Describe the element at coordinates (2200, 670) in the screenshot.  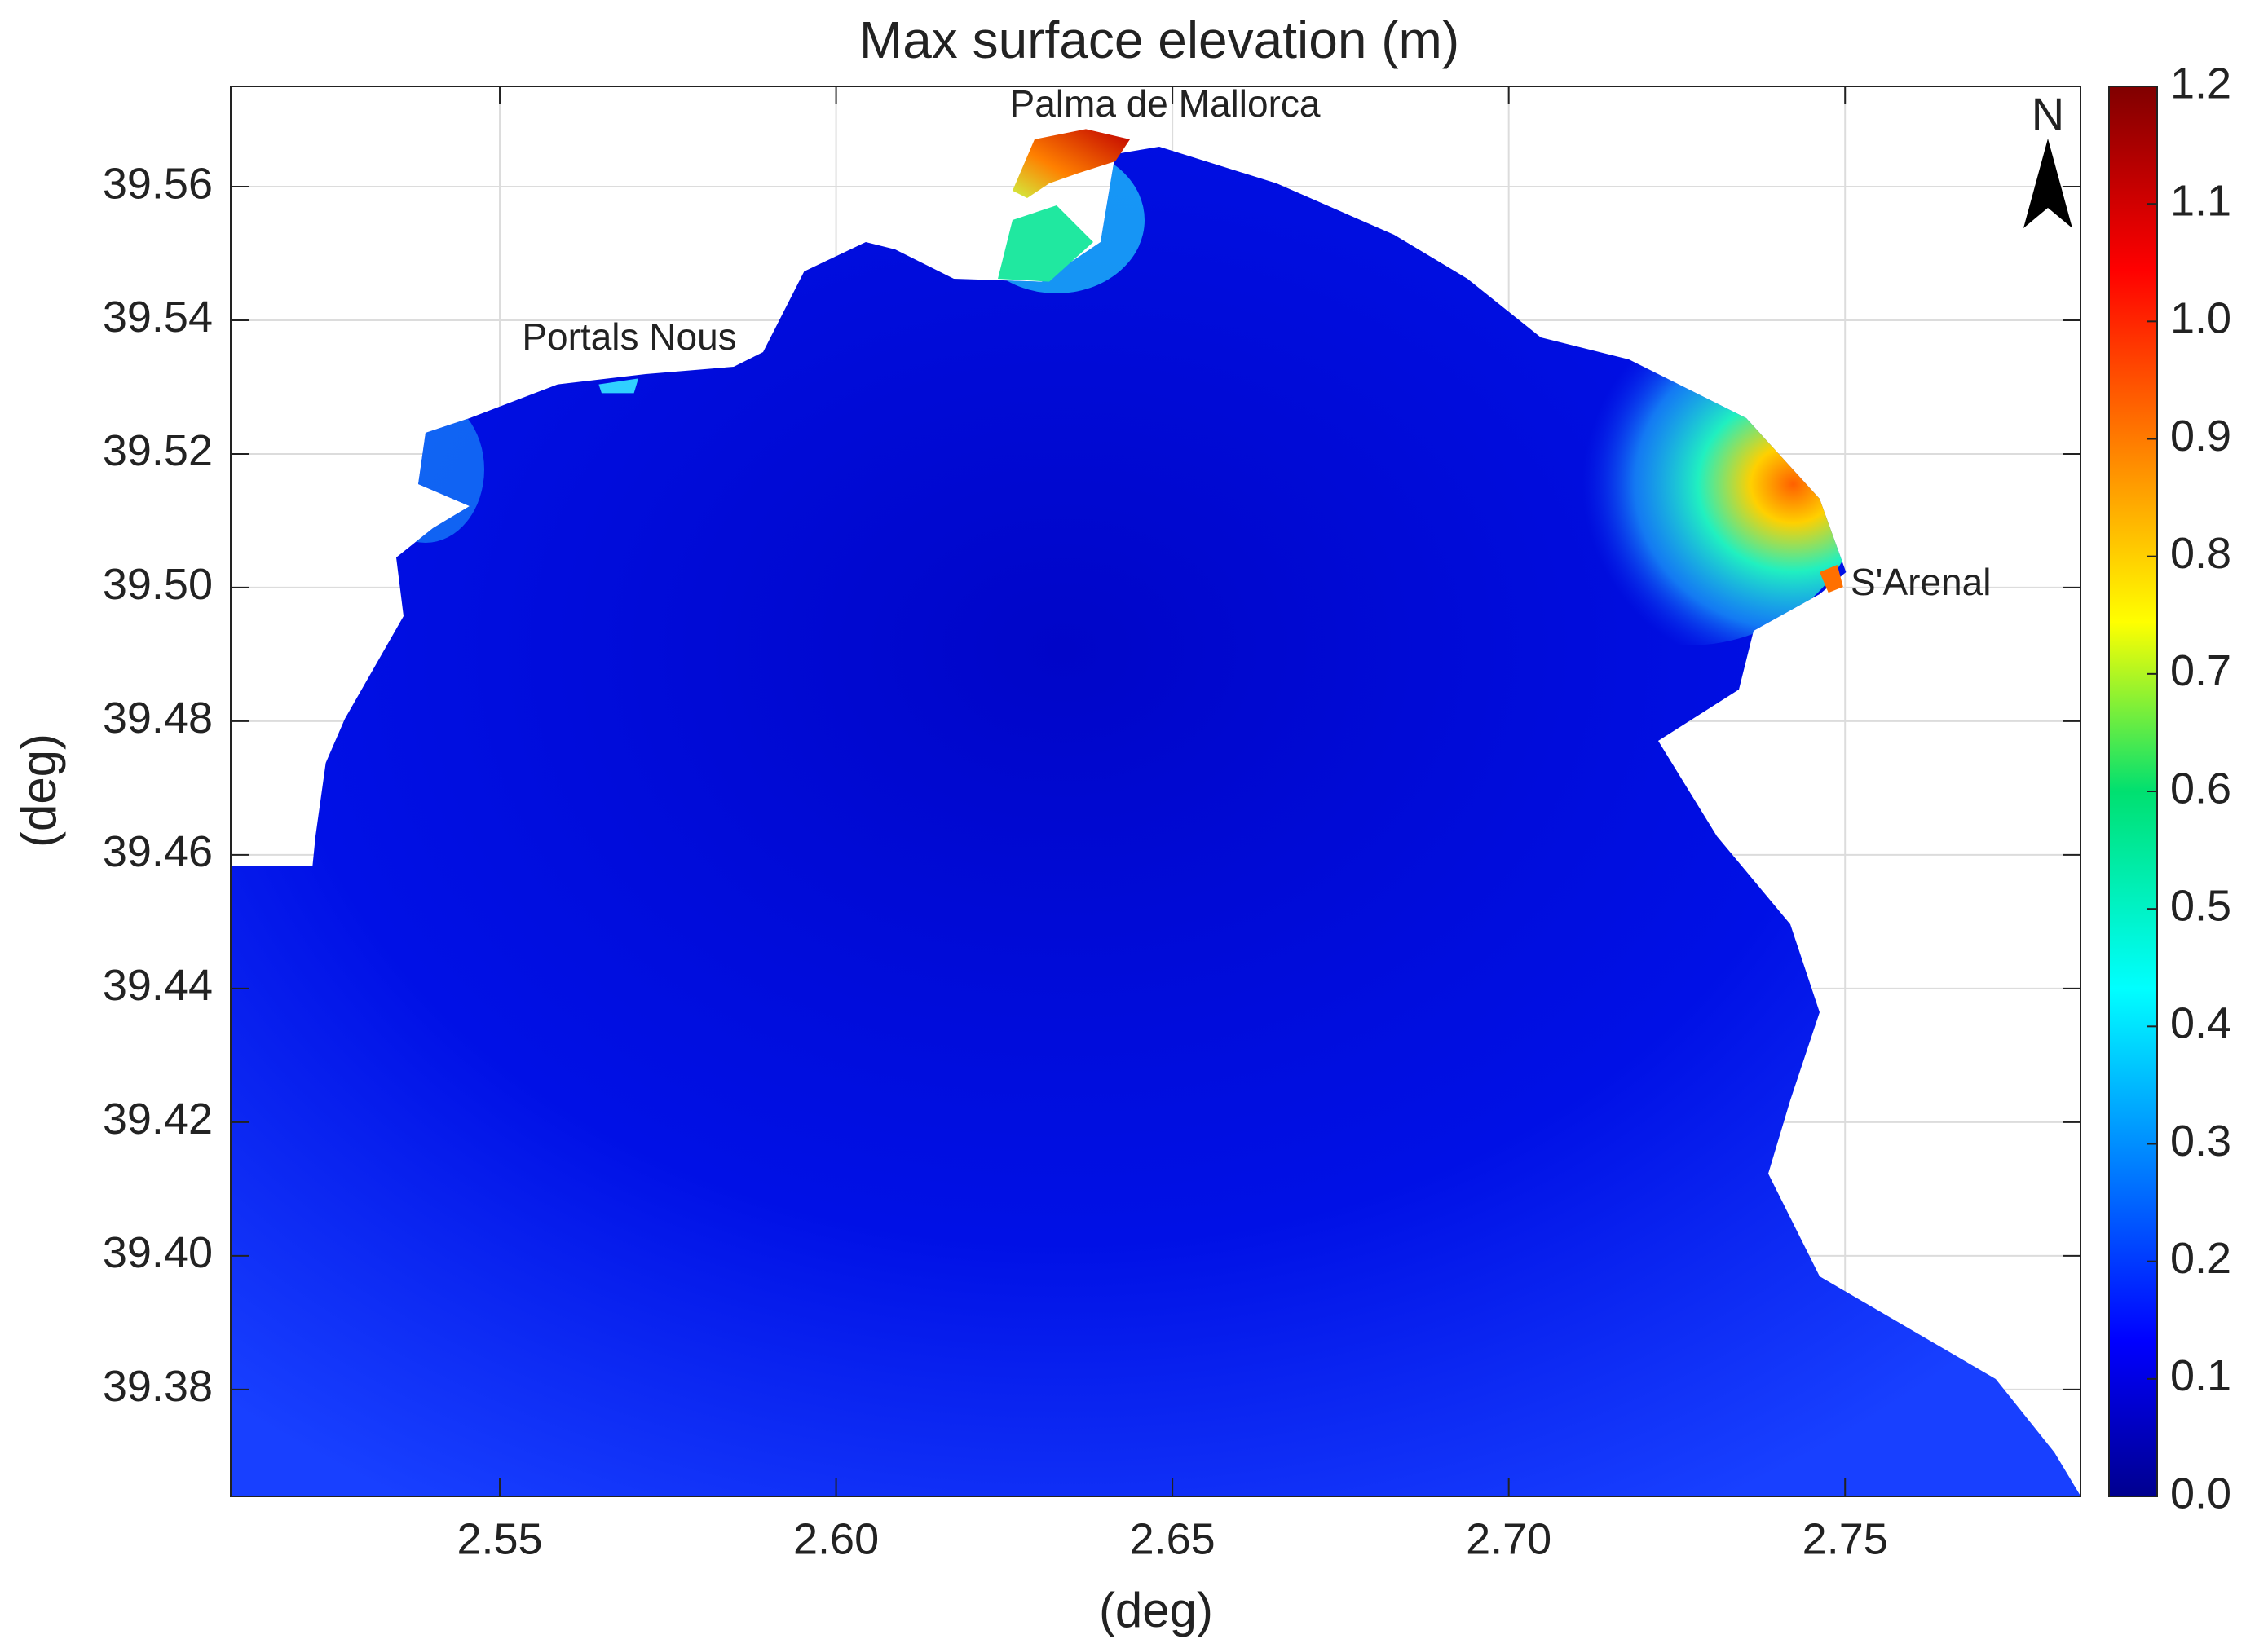
I see `colorbar-tick-label: 0.7` at that location.